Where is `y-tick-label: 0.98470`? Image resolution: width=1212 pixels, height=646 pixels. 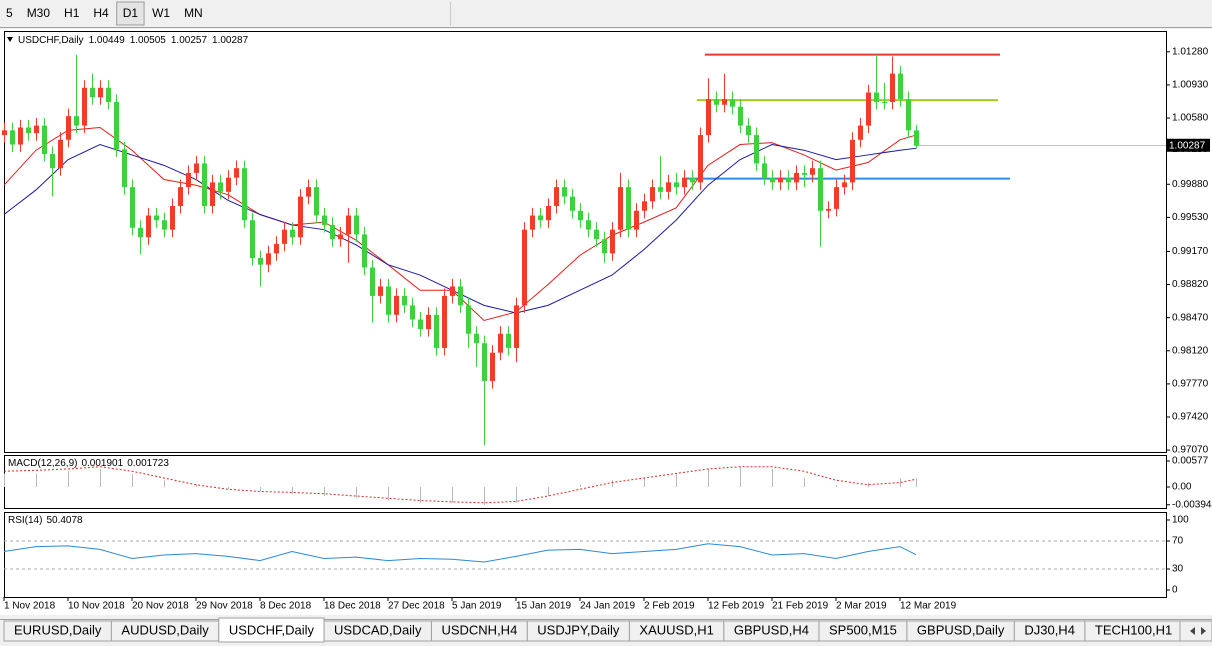 y-tick-label: 0.98470 is located at coordinates (1190, 317).